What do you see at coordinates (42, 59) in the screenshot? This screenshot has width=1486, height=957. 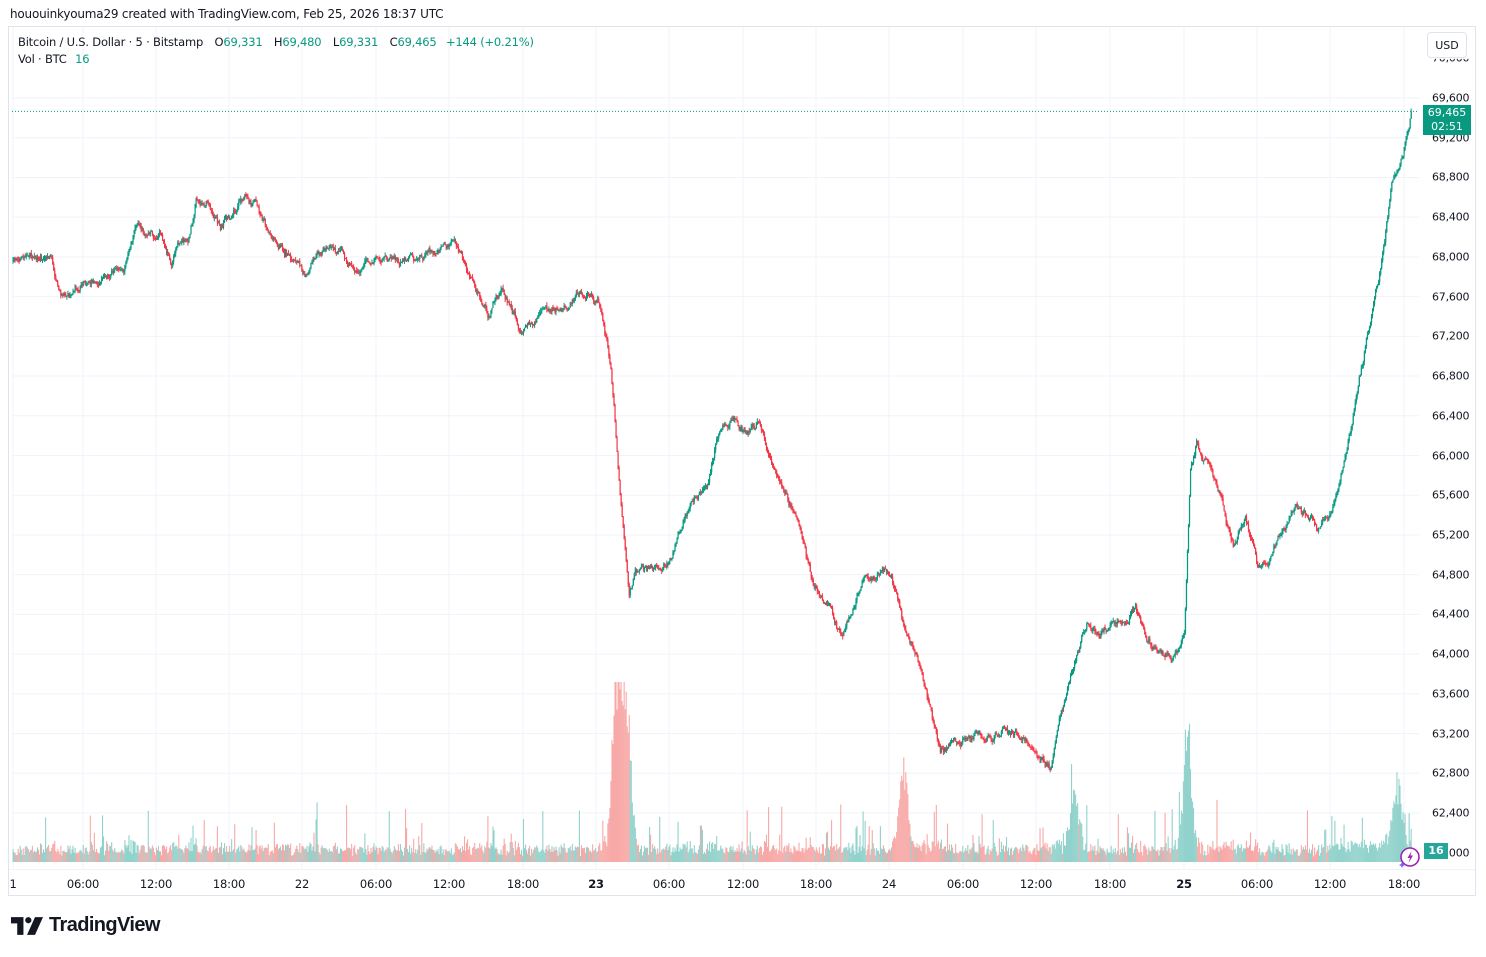 I see `volume-label: Vol · BTC` at bounding box center [42, 59].